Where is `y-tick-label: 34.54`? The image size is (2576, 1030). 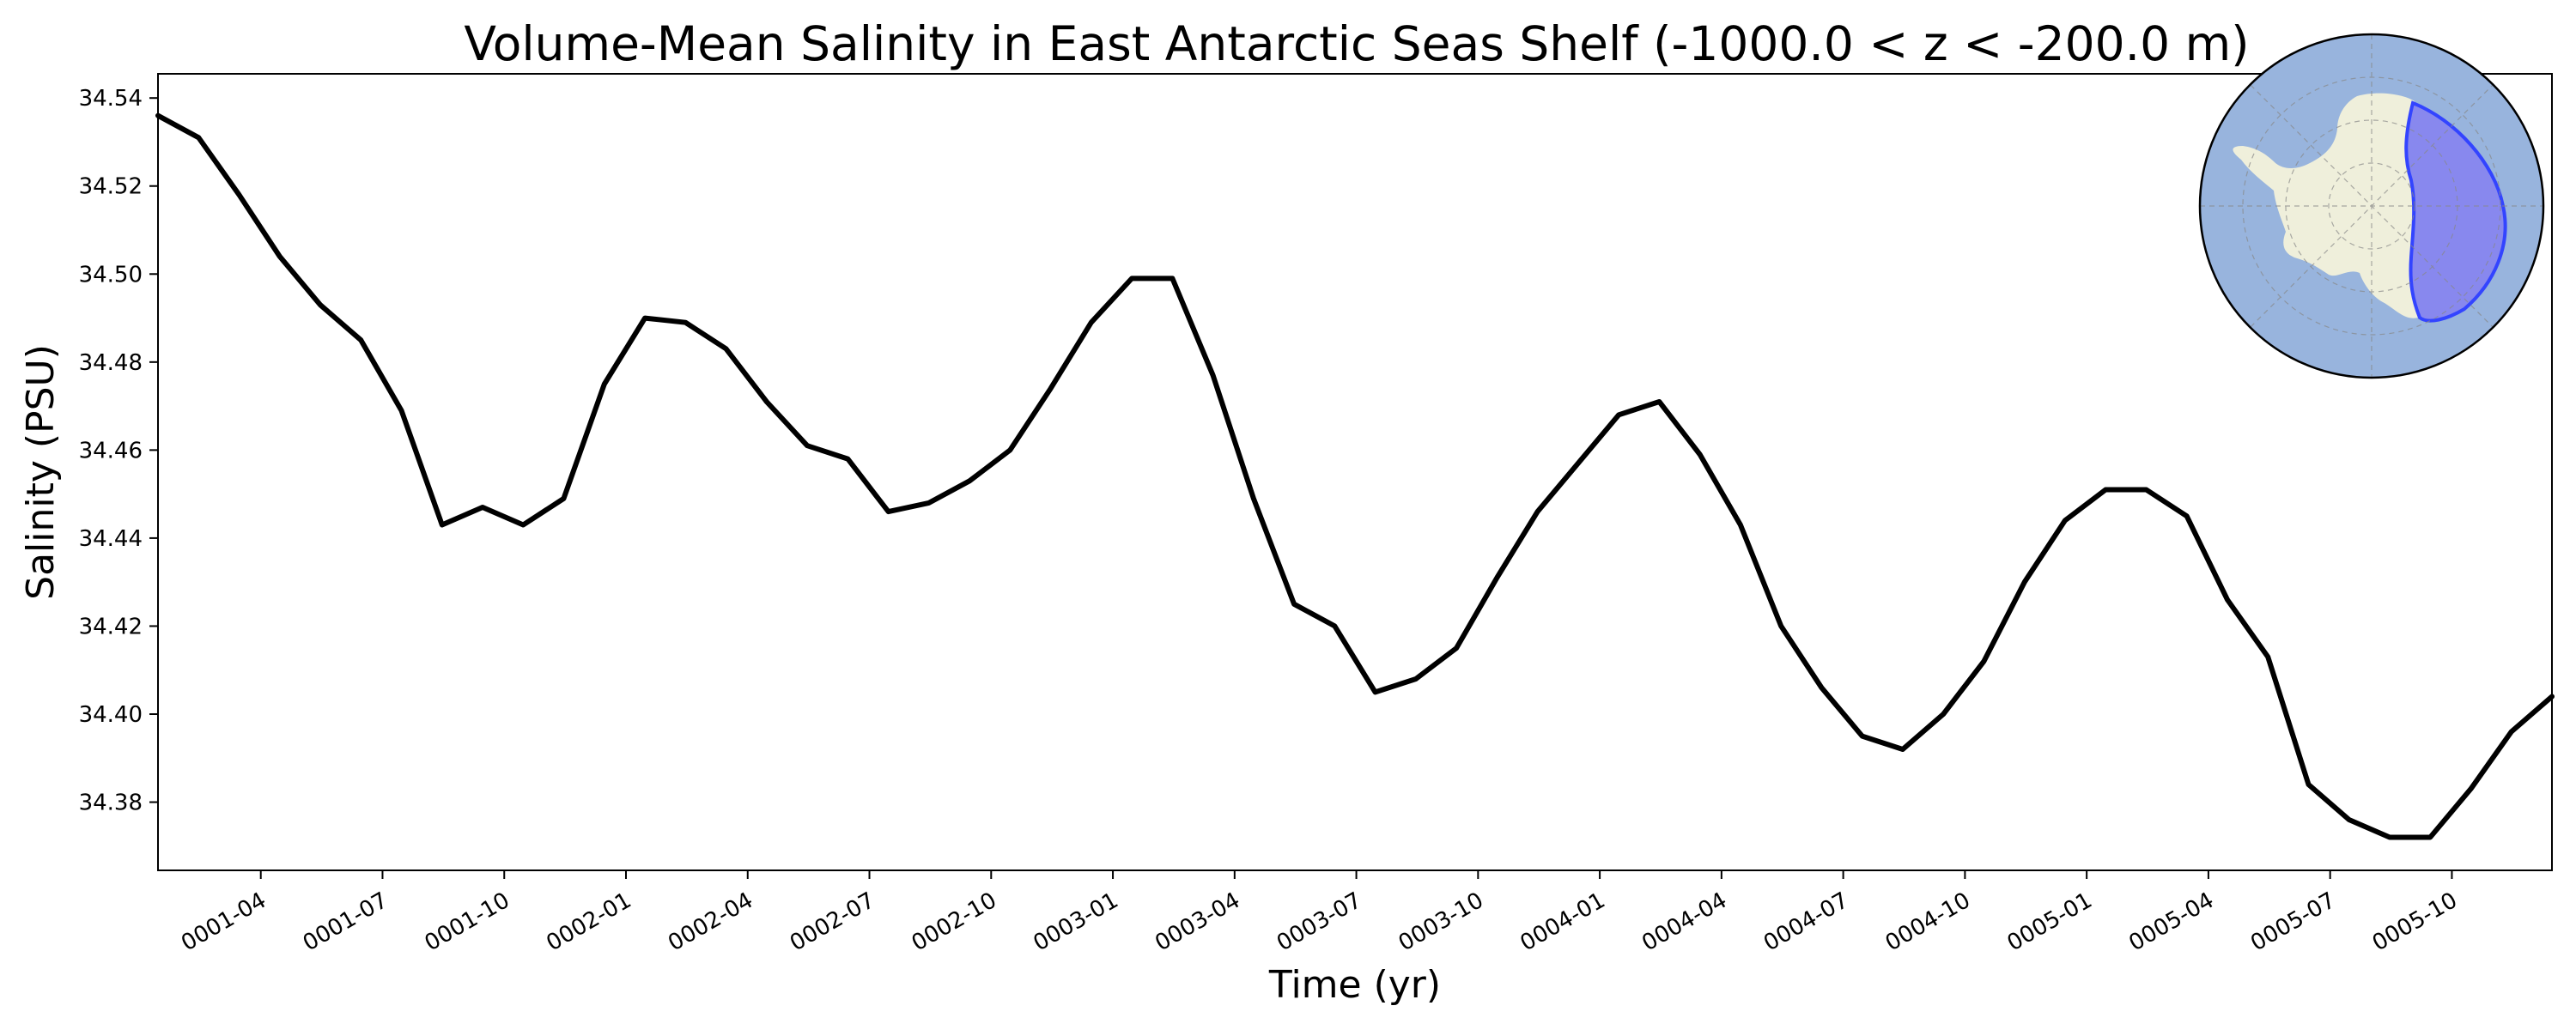
y-tick-label: 34.54 is located at coordinates (111, 99).